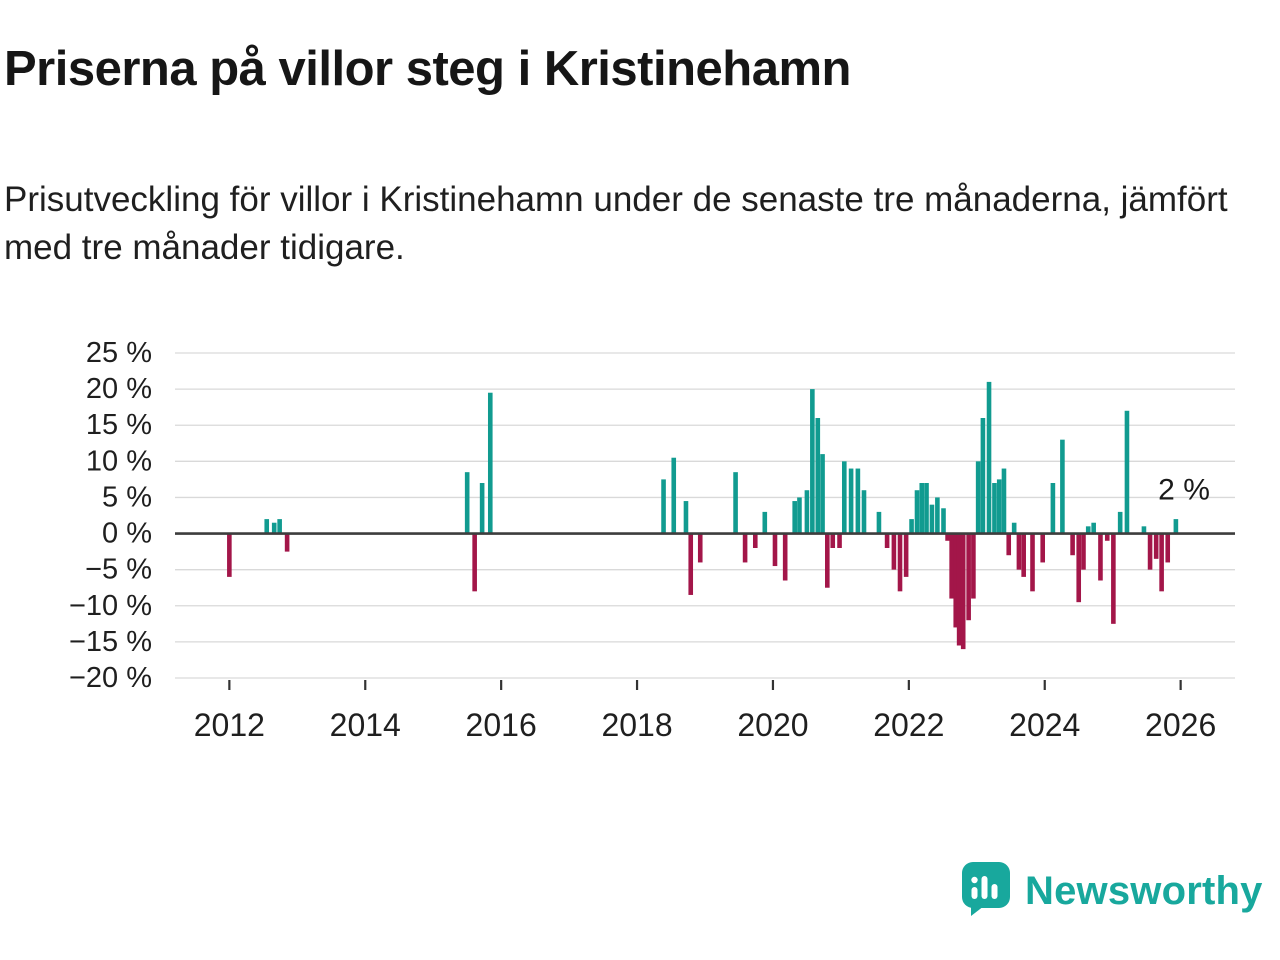 This screenshot has width=1280, height=960. Describe the element at coordinates (110, 678) in the screenshot. I see `svg-text: −20 %` at that location.